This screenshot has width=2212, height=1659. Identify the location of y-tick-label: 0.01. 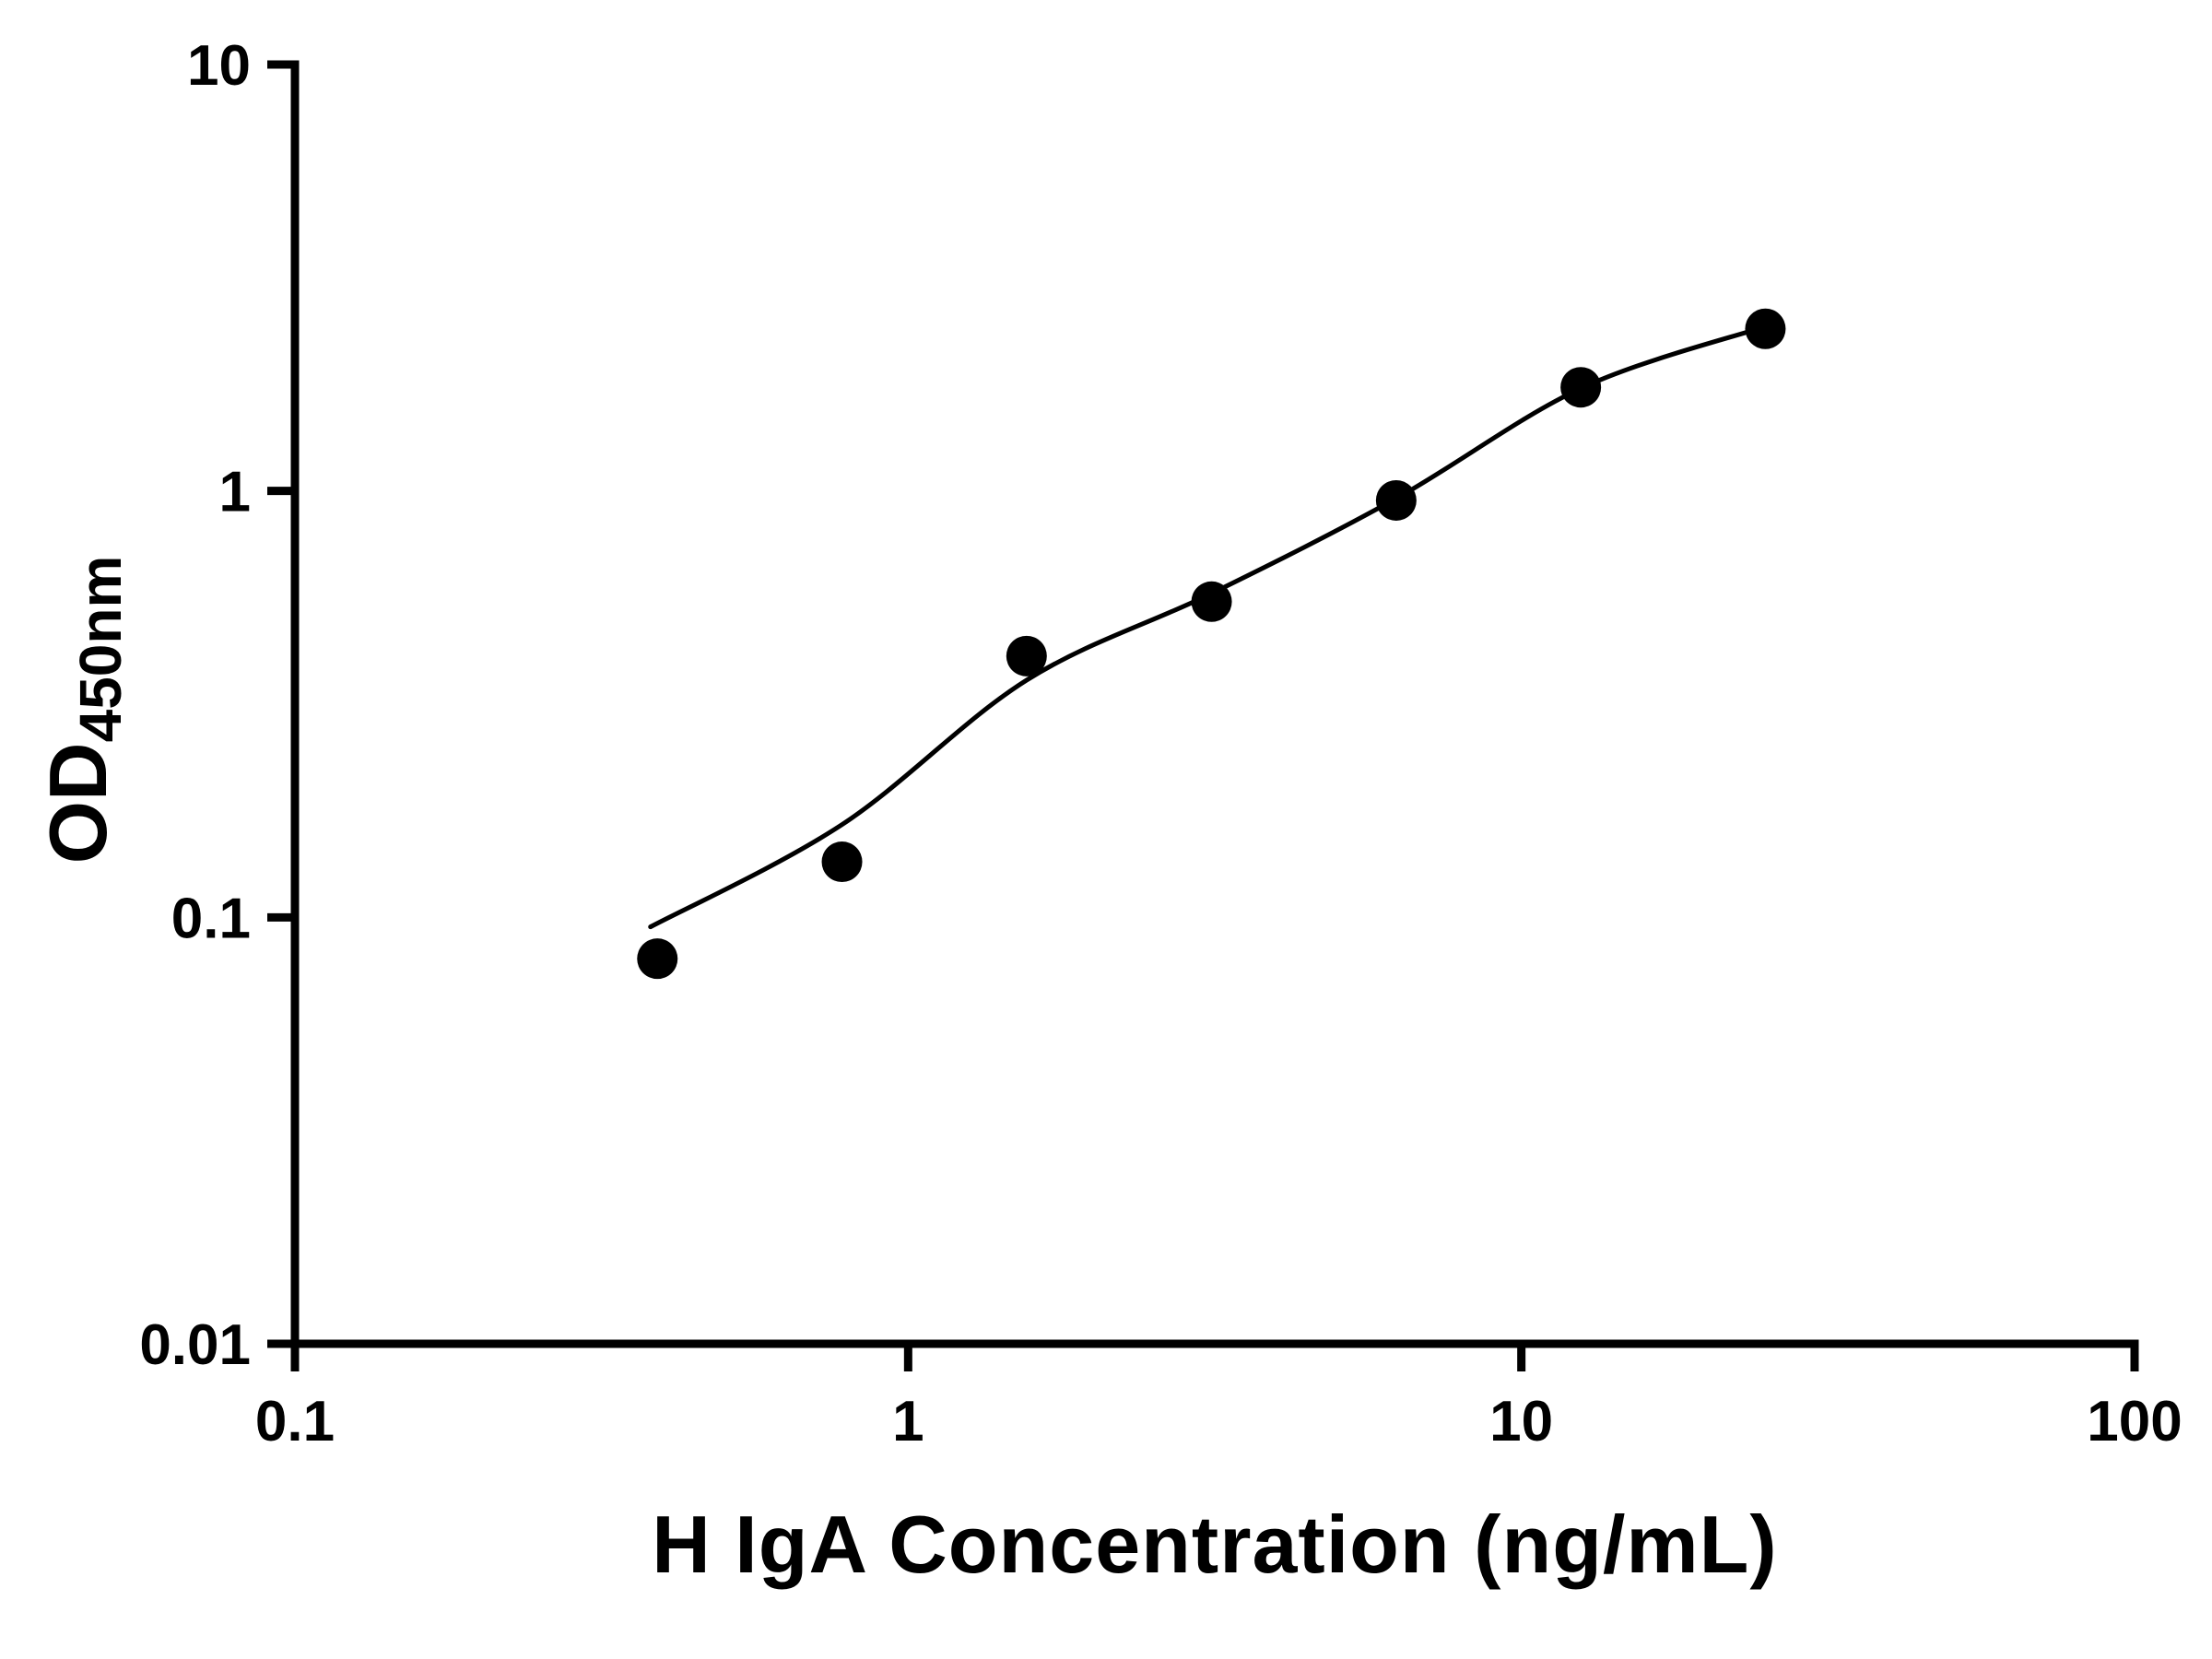
(195, 1345).